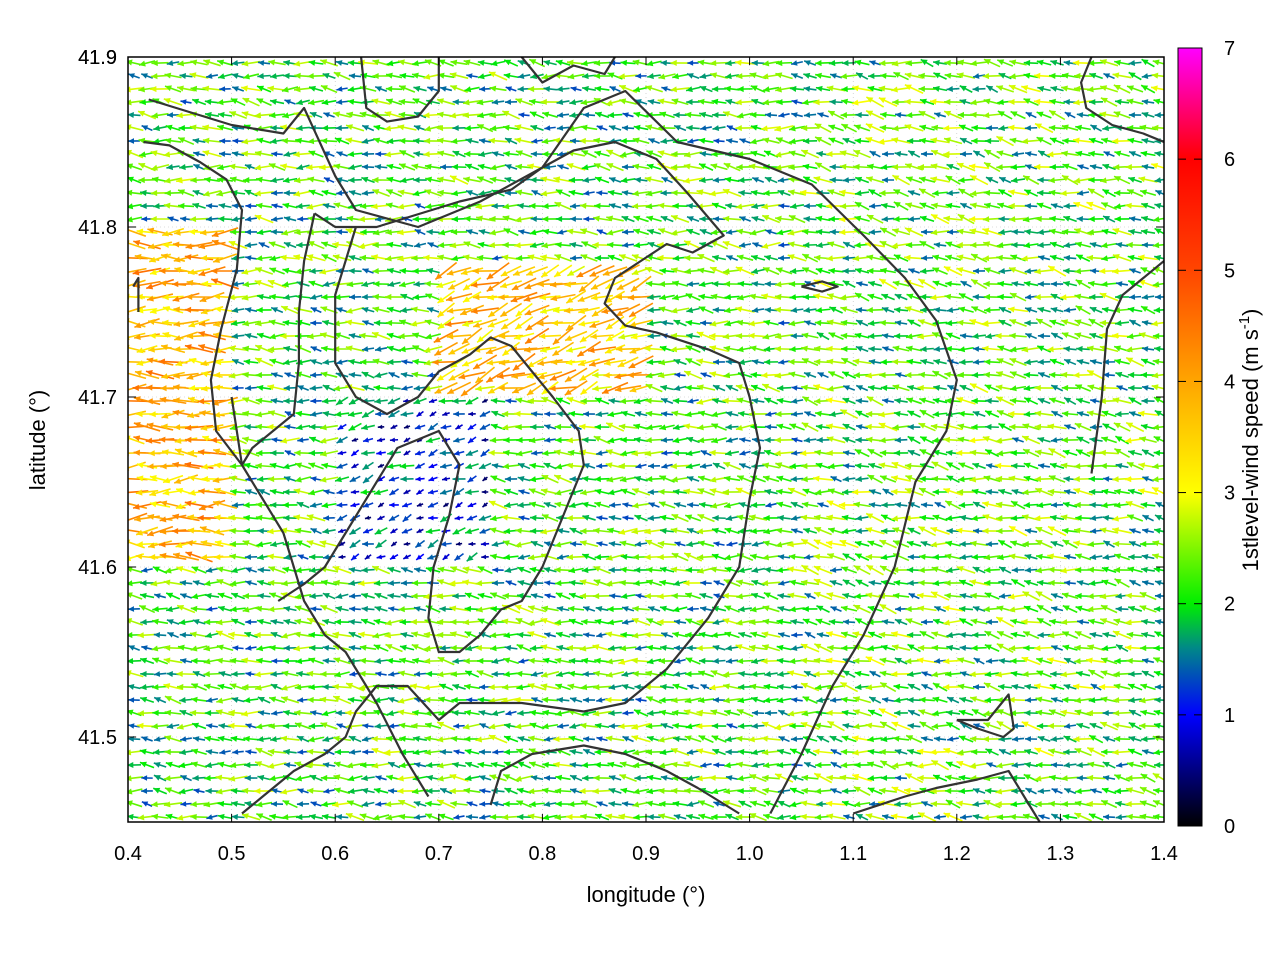  What do you see at coordinates (97, 568) in the screenshot?
I see `y-tick-label: 41.6` at bounding box center [97, 568].